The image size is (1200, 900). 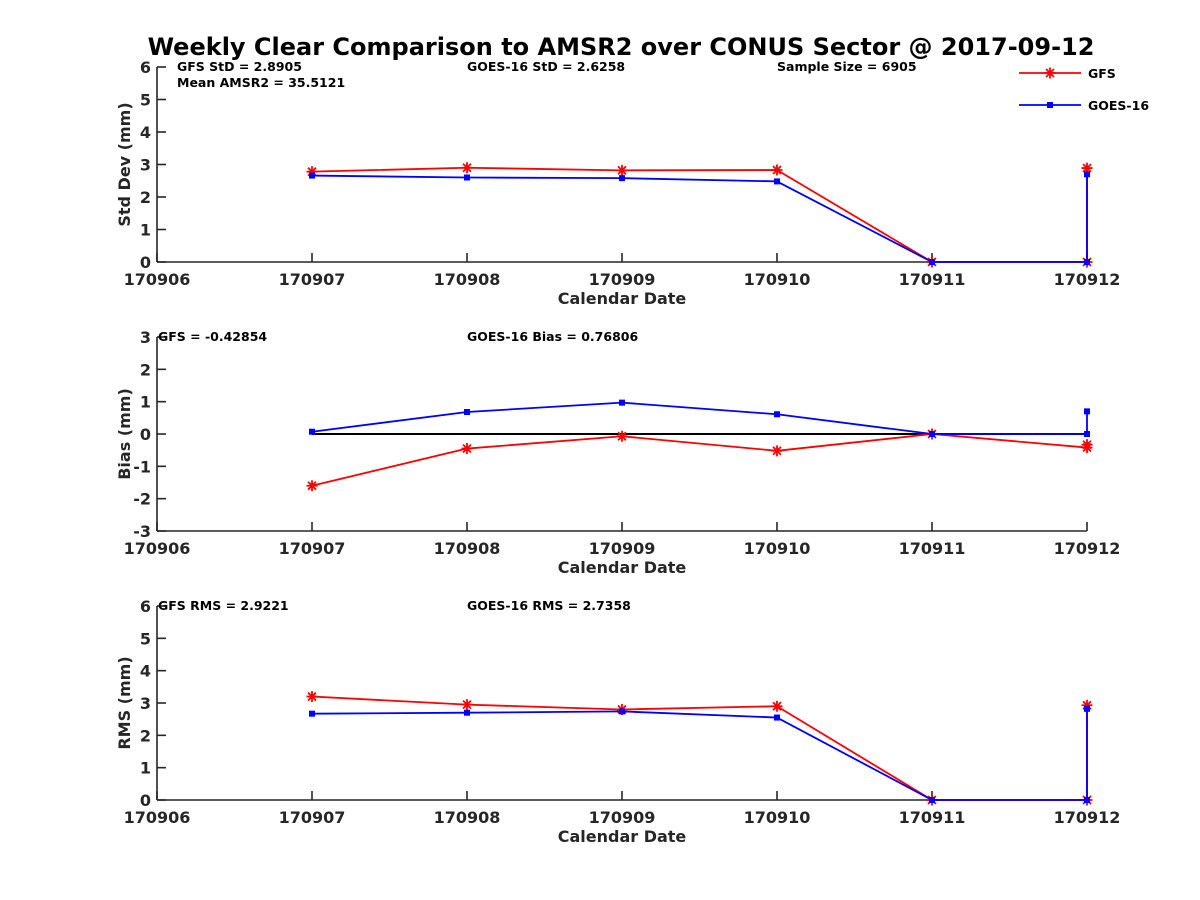 What do you see at coordinates (847, 66) in the screenshot?
I see `stat-annotation: Sample Size = 6905` at bounding box center [847, 66].